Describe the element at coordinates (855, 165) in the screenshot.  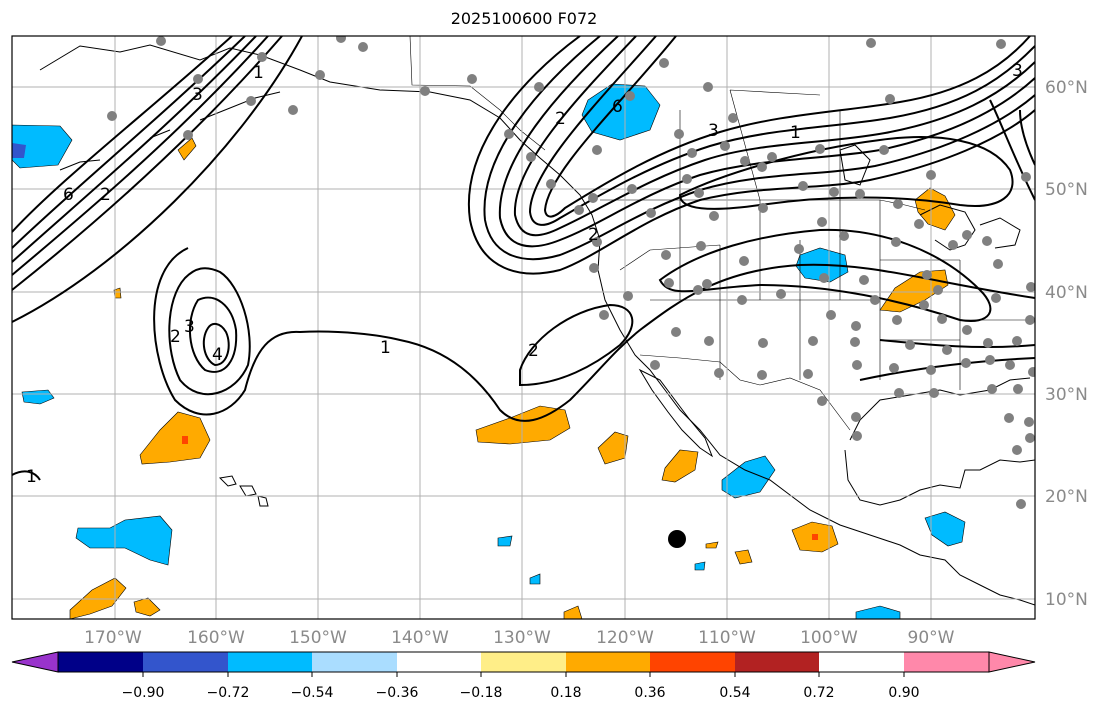
I see `hudson-bay-coast` at that location.